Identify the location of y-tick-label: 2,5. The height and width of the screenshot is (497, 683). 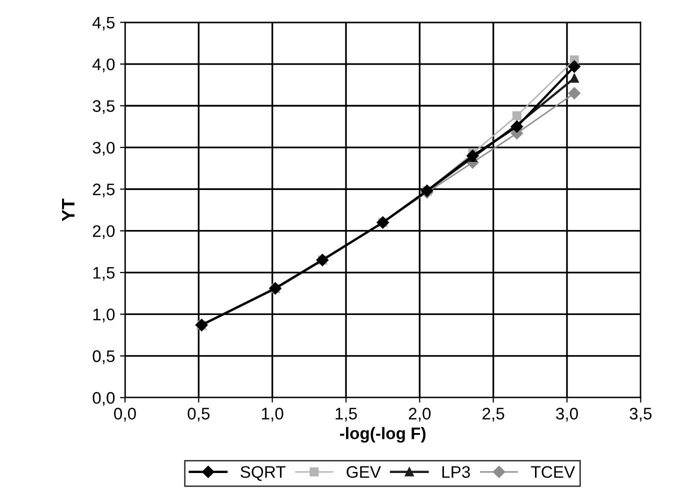
(103, 191).